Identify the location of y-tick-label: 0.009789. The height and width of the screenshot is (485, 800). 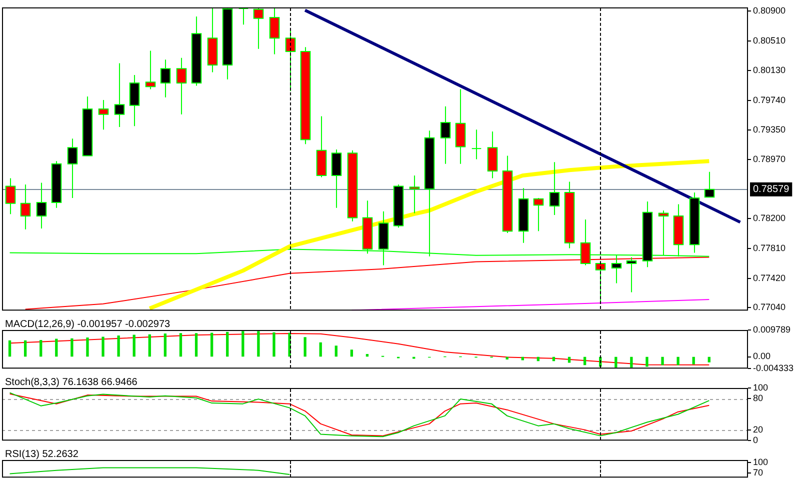
(772, 329).